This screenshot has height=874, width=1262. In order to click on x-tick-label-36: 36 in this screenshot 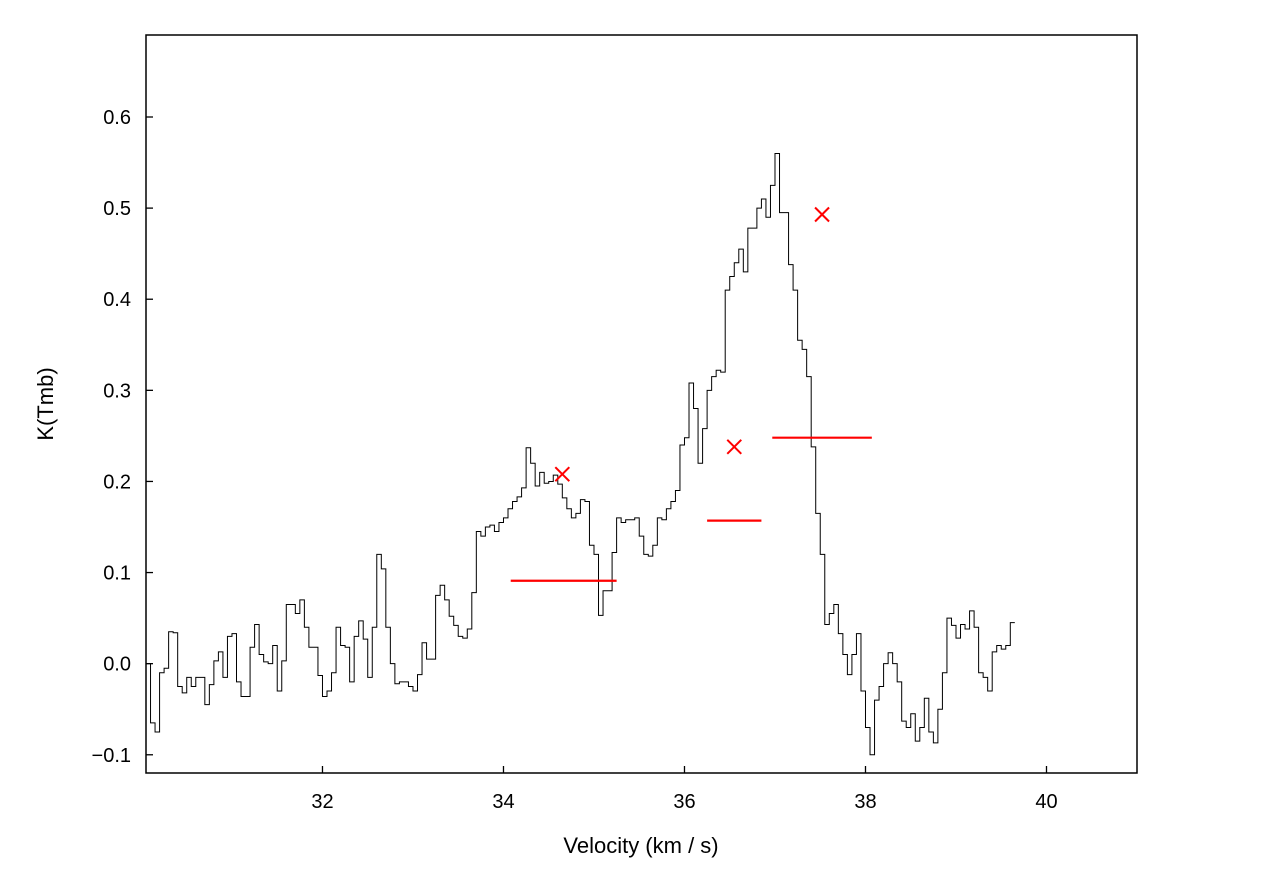, I will do `click(684, 802)`.